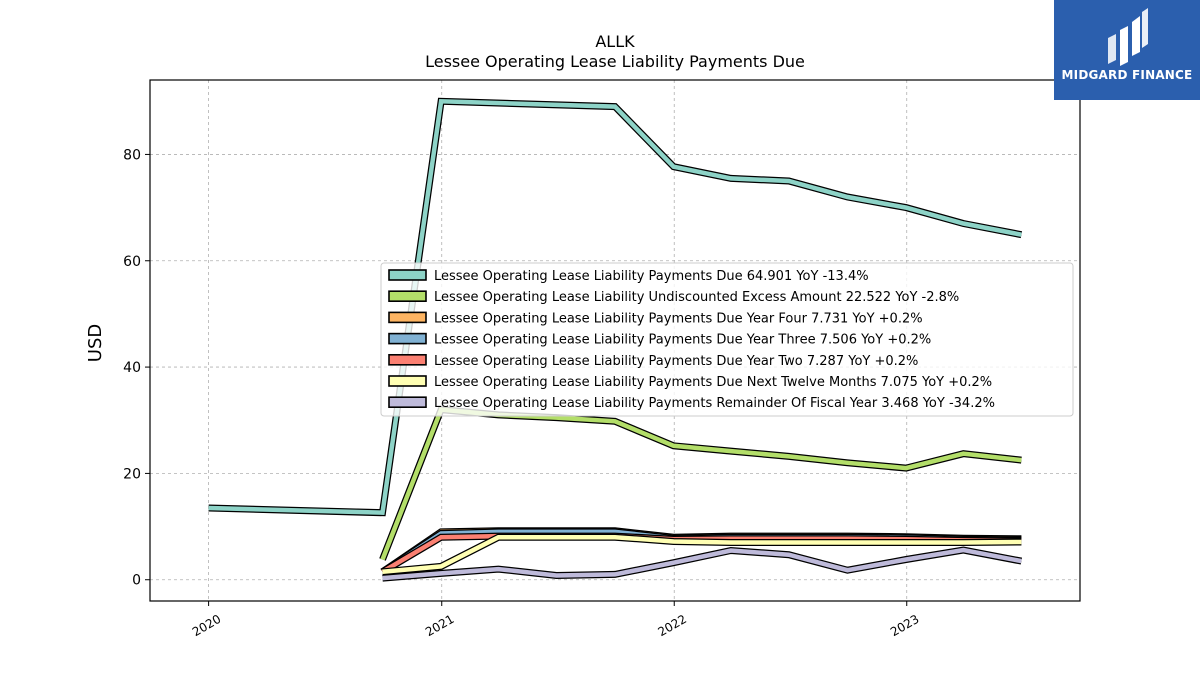 The image size is (1200, 675). I want to click on brand-logo: MIDGARD FINANCE, so click(1127, 50).